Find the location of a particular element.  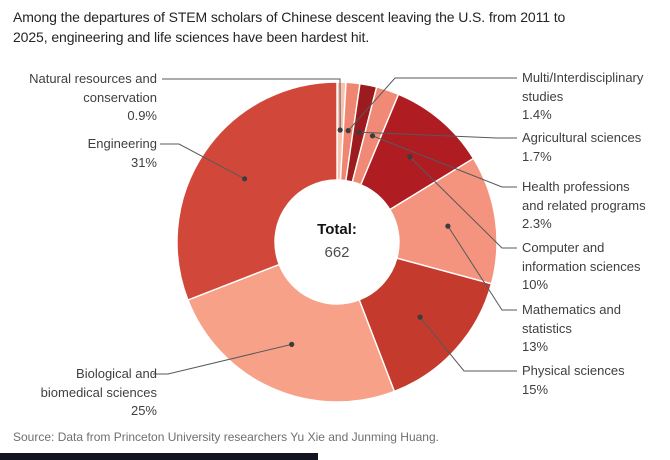

slice-label-physical-sciences: Physical sciences 15% is located at coordinates (595, 380).